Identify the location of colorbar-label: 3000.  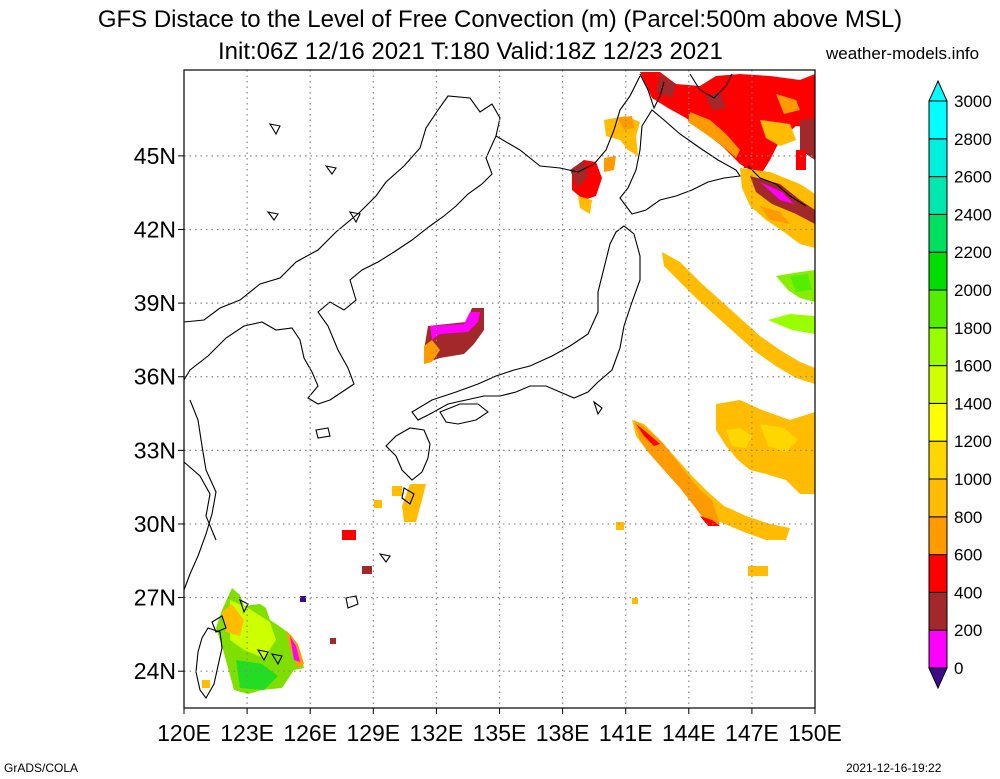
(973, 101).